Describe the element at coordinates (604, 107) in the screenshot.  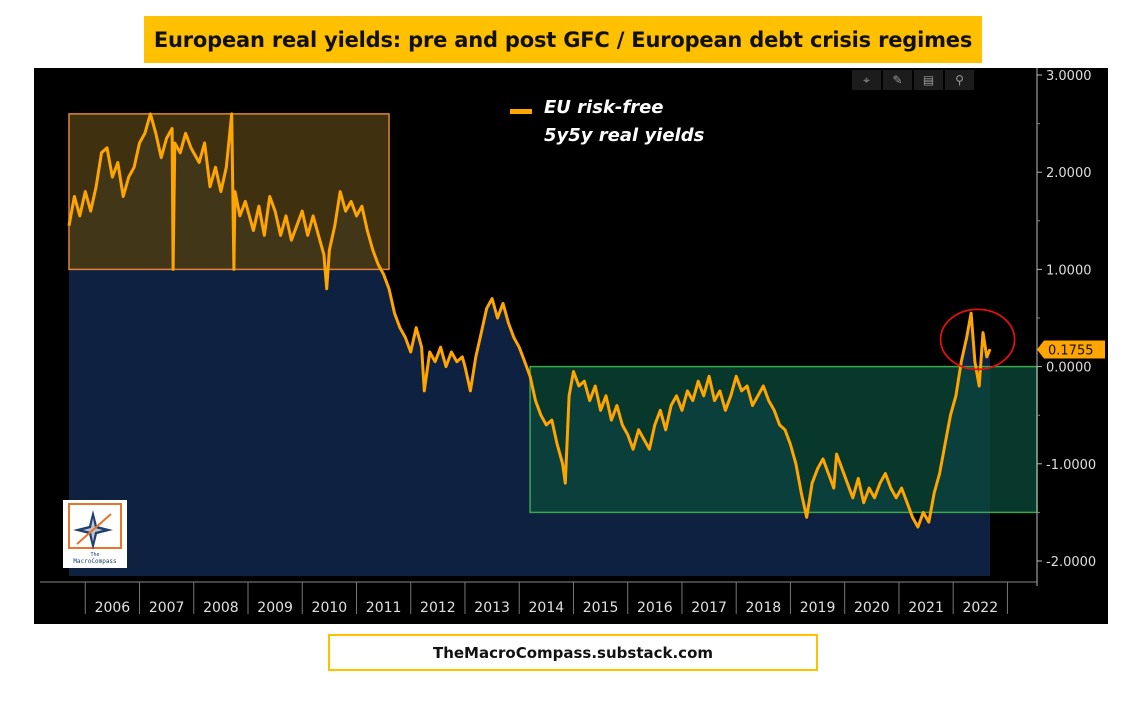
I see `legend-line-1: EU risk-free` at that location.